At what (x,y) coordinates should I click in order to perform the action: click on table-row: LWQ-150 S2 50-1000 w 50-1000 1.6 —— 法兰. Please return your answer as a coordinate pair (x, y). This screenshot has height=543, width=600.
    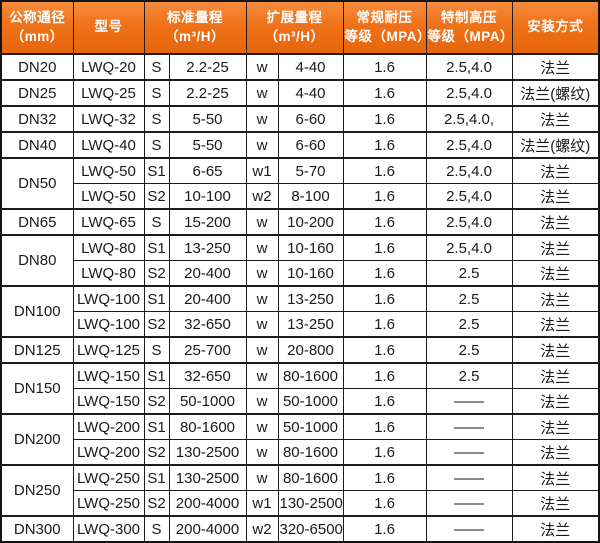
    Looking at the image, I should click on (300, 401).